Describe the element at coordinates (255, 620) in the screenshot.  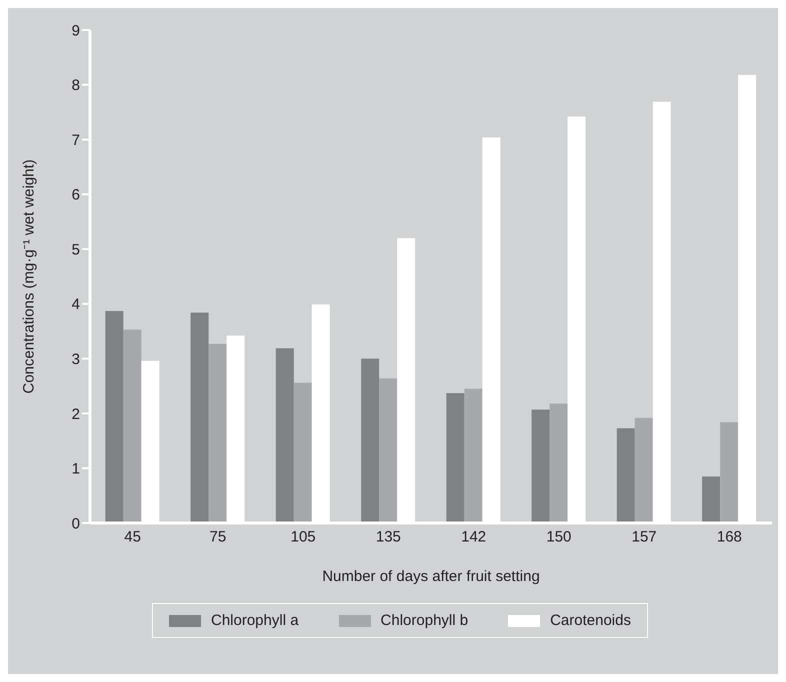
I see `legend-label: Chlorophyll a` at that location.